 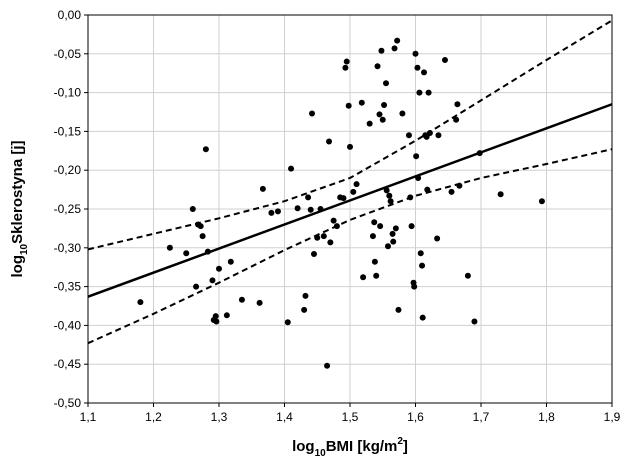 What do you see at coordinates (24, 249) in the screenshot?
I see `y-axis-title-subscript: 10` at bounding box center [24, 249].